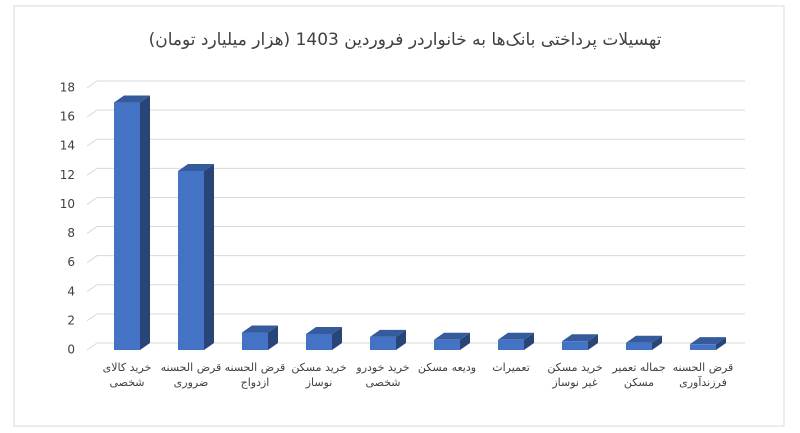  What do you see at coordinates (71, 320) in the screenshot?
I see `y-tick-label: 2` at bounding box center [71, 320].